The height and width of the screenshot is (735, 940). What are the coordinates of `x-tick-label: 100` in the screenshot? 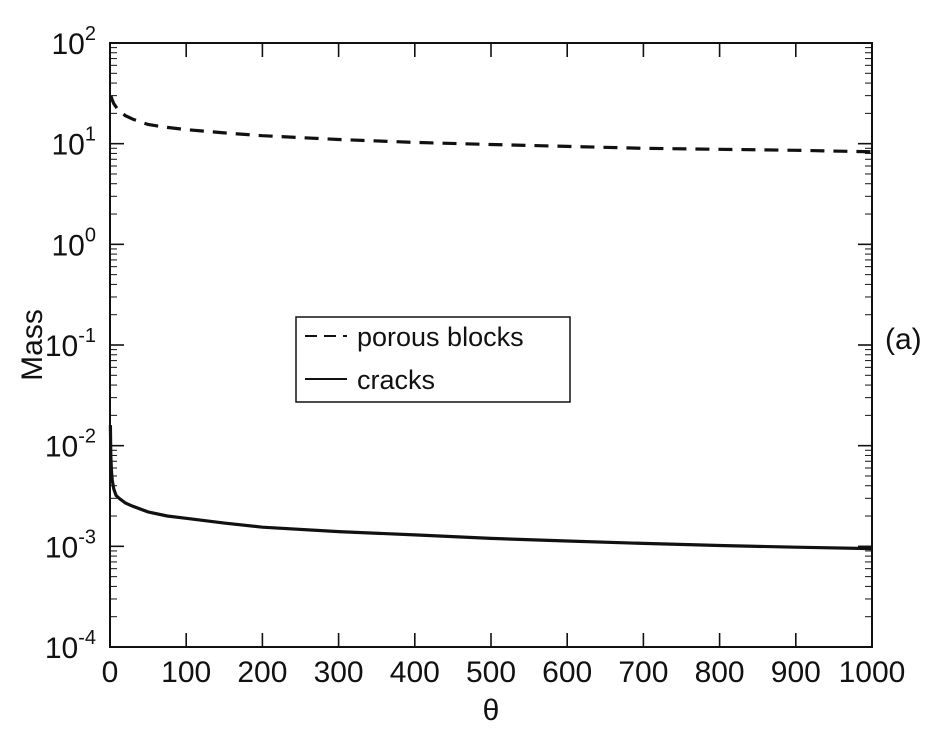 It's located at (186, 672).